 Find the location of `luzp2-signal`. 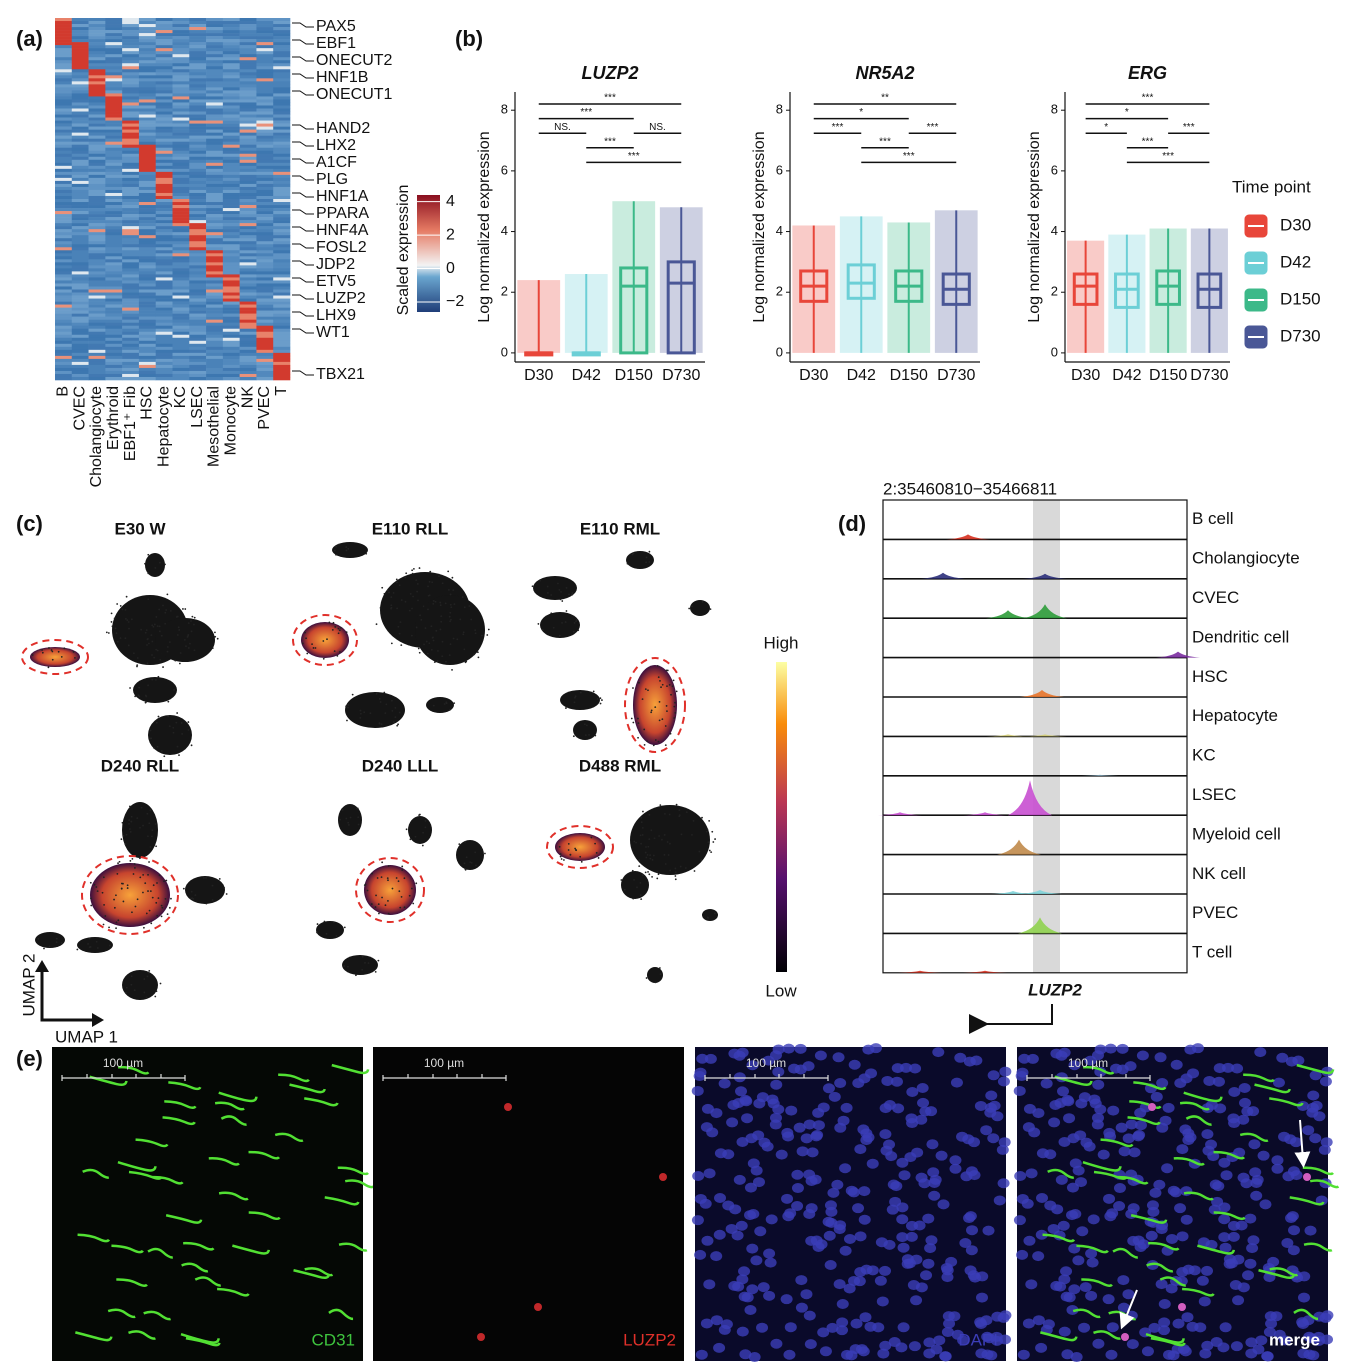

luzp2-signal is located at coordinates (1152, 1107).